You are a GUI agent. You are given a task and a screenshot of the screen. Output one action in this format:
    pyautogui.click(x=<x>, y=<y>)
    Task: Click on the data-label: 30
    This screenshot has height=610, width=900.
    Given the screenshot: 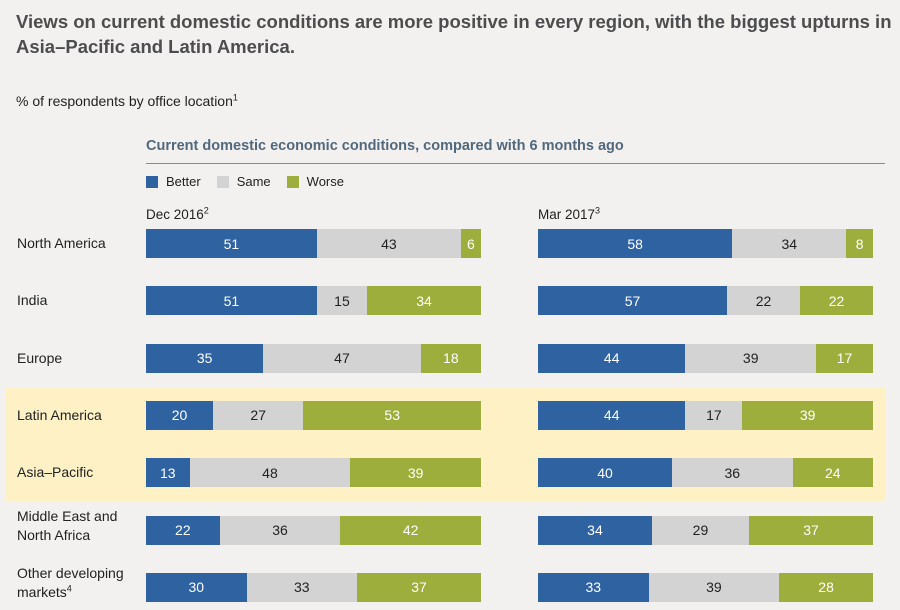 What is the action you would take?
    pyautogui.click(x=196, y=587)
    